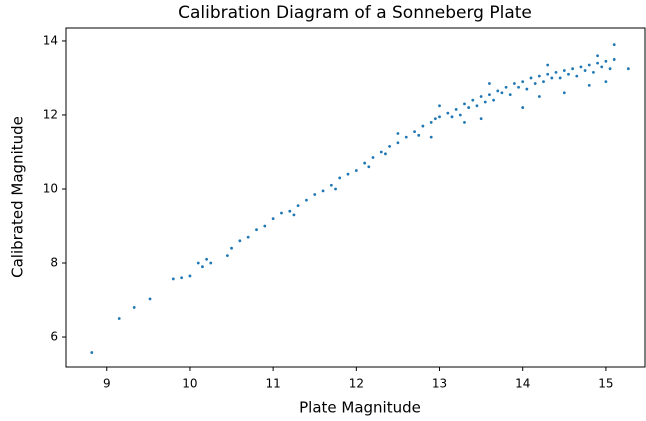 Image resolution: width=646 pixels, height=421 pixels. Describe the element at coordinates (18, 197) in the screenshot. I see `y-axis-label: Calibrated Magnitude` at that location.